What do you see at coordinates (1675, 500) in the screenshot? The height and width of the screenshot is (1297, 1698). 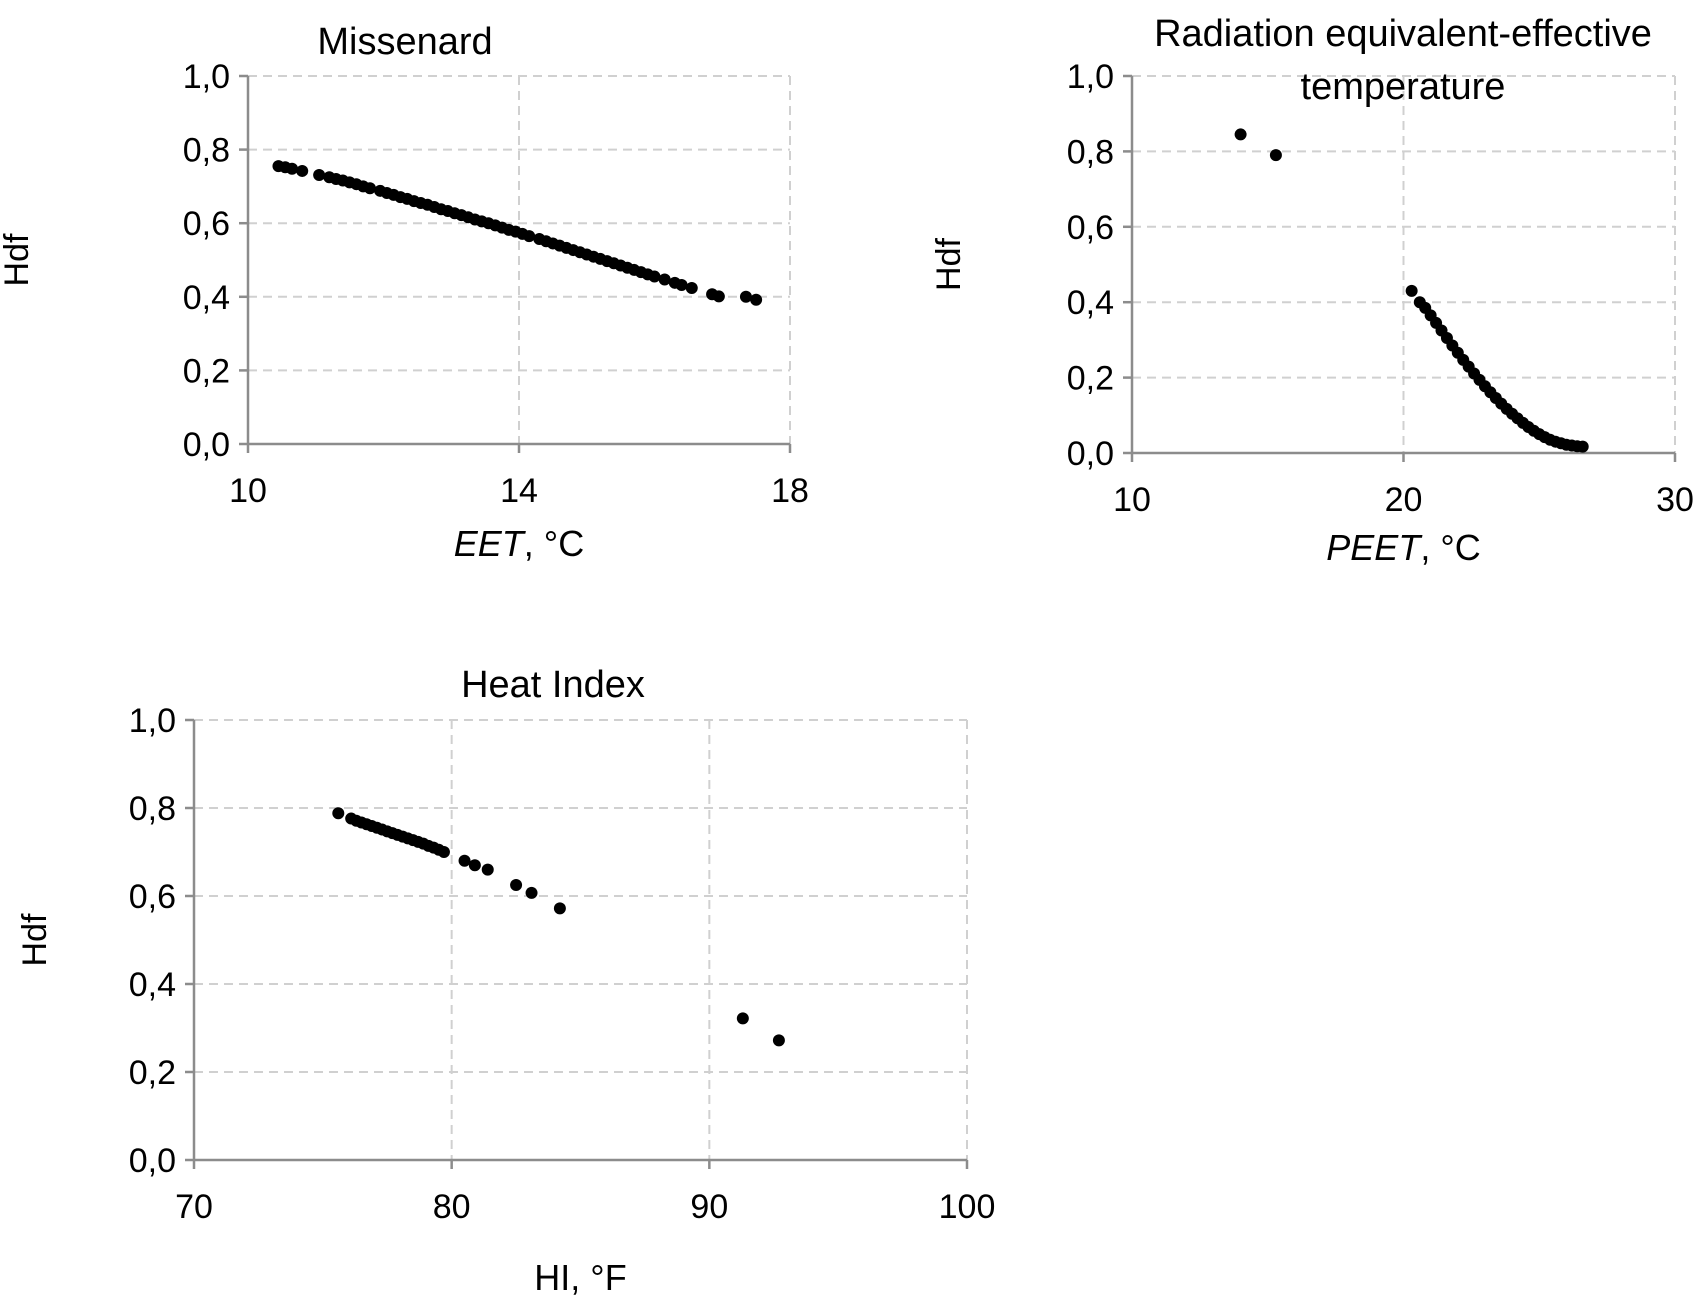 I see `x-tick-label: 30` at bounding box center [1675, 500].